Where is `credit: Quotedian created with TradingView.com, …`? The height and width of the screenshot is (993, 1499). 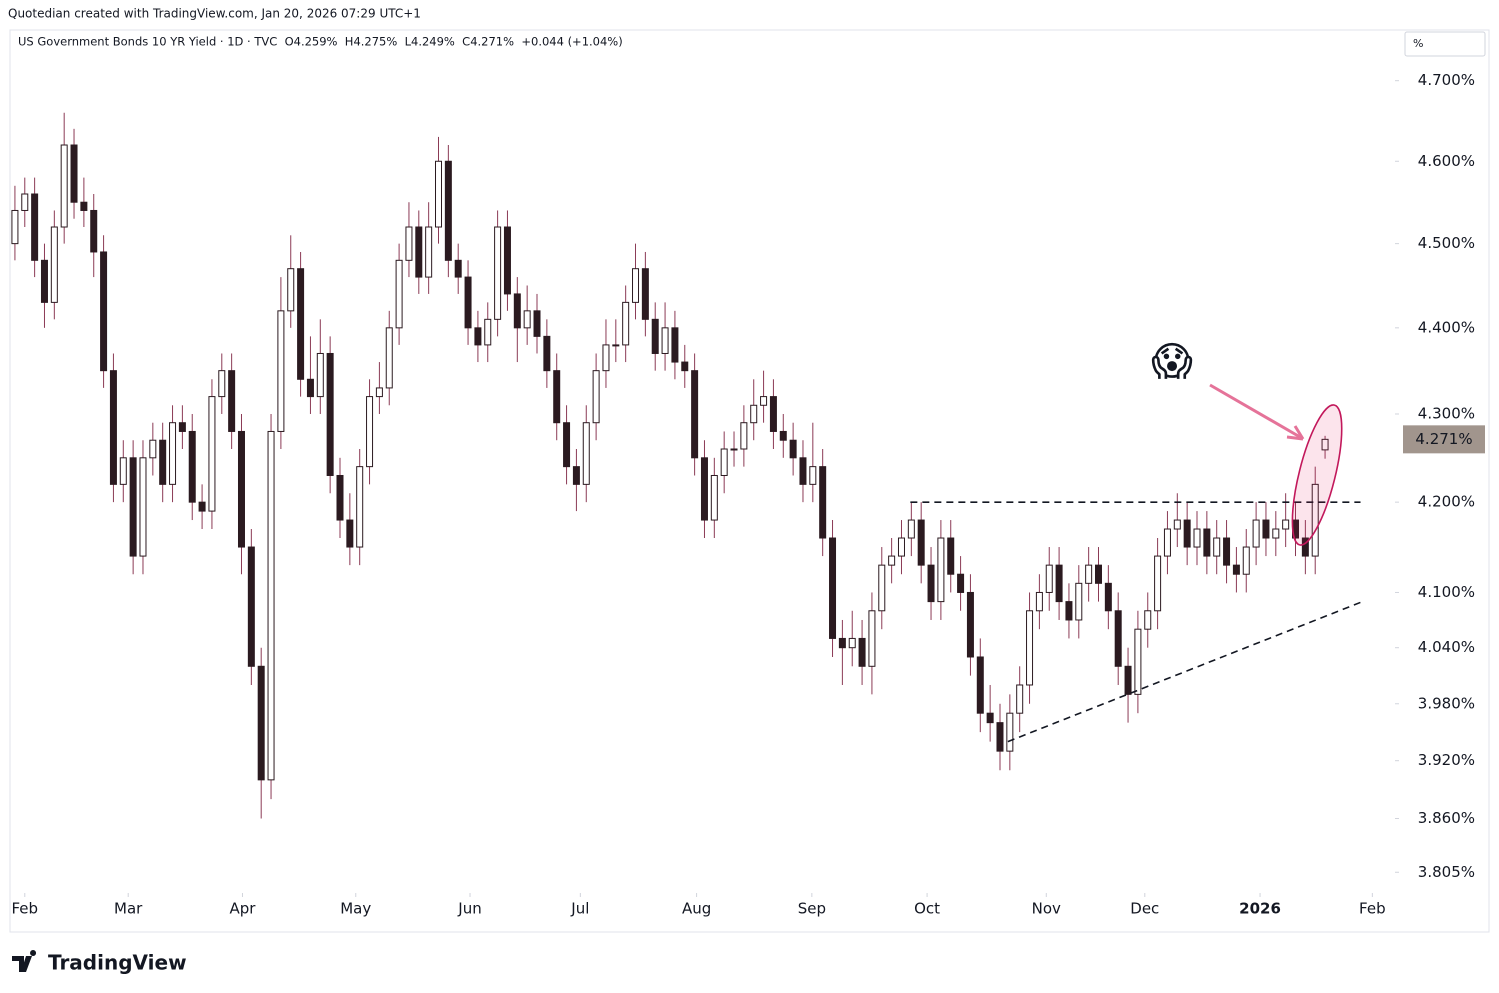 credit: Quotedian created with TradingView.com, … is located at coordinates (214, 14).